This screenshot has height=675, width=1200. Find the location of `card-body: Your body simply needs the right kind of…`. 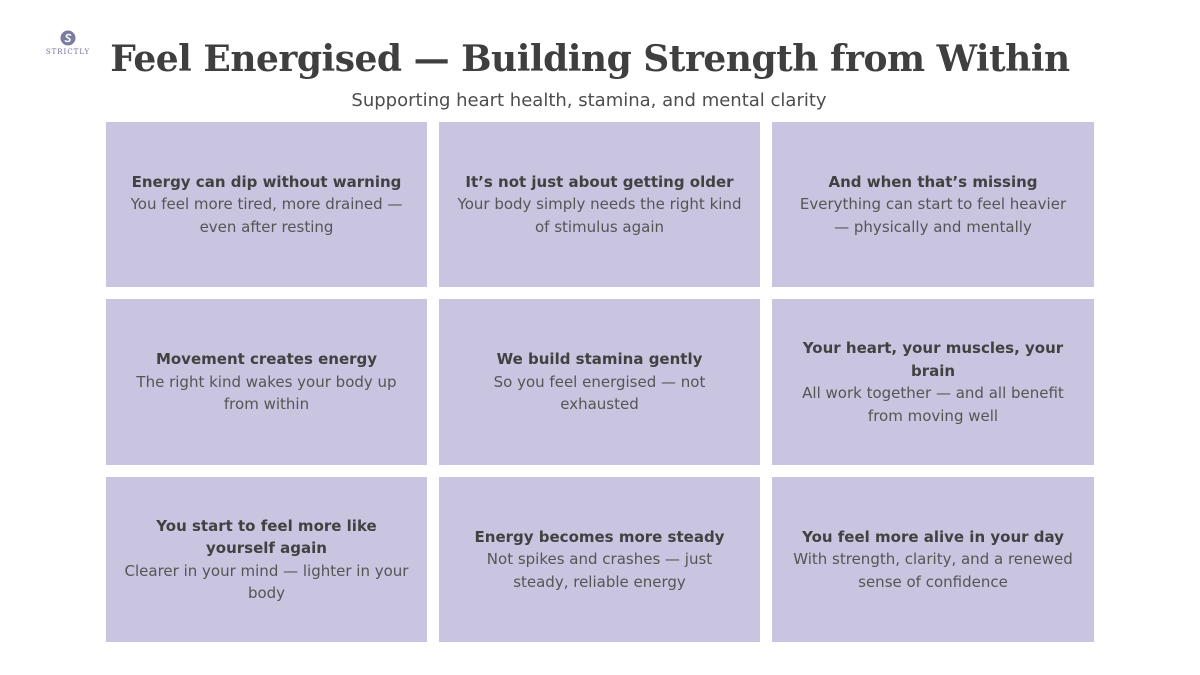

card-body: Your body simply needs the right kind of… is located at coordinates (599, 215).